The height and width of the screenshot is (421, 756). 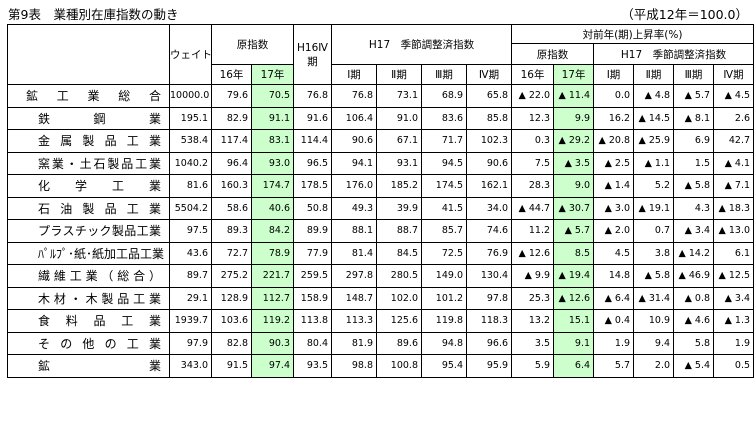 What do you see at coordinates (190, 208) in the screenshot?
I see `cell-weight: 5504.2` at bounding box center [190, 208].